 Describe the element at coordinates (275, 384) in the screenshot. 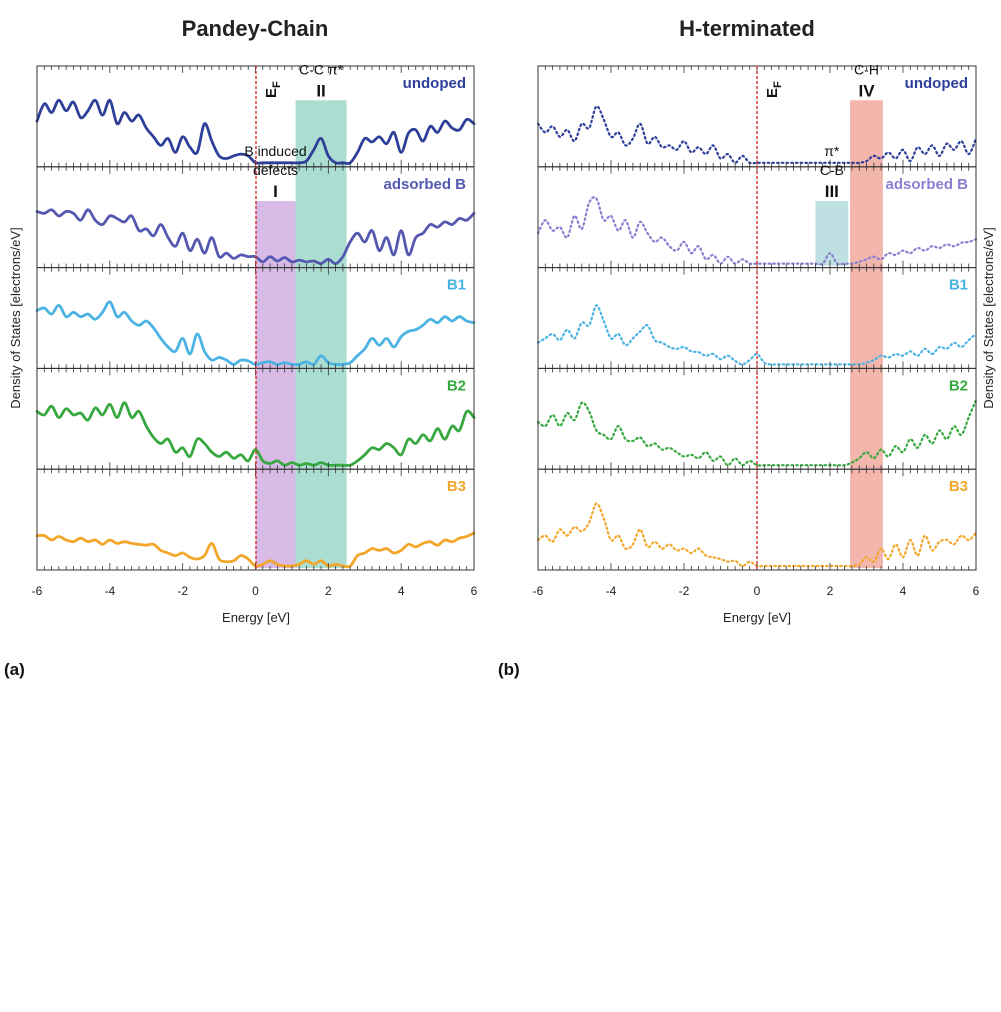

I see `band-I` at that location.